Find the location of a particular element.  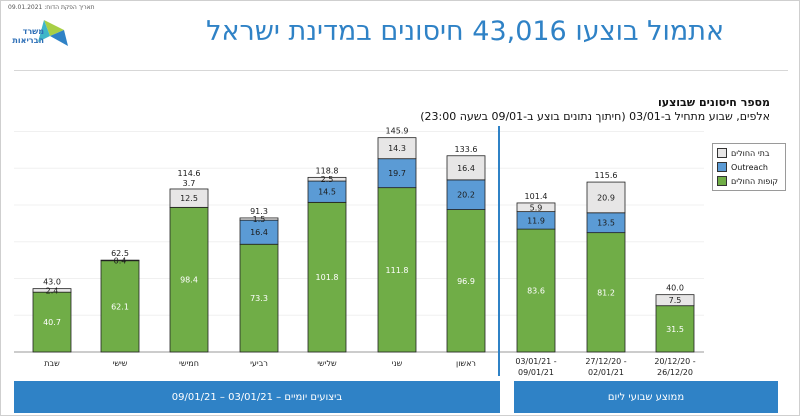

segment-value-label: 14.3 is located at coordinates (397, 148).